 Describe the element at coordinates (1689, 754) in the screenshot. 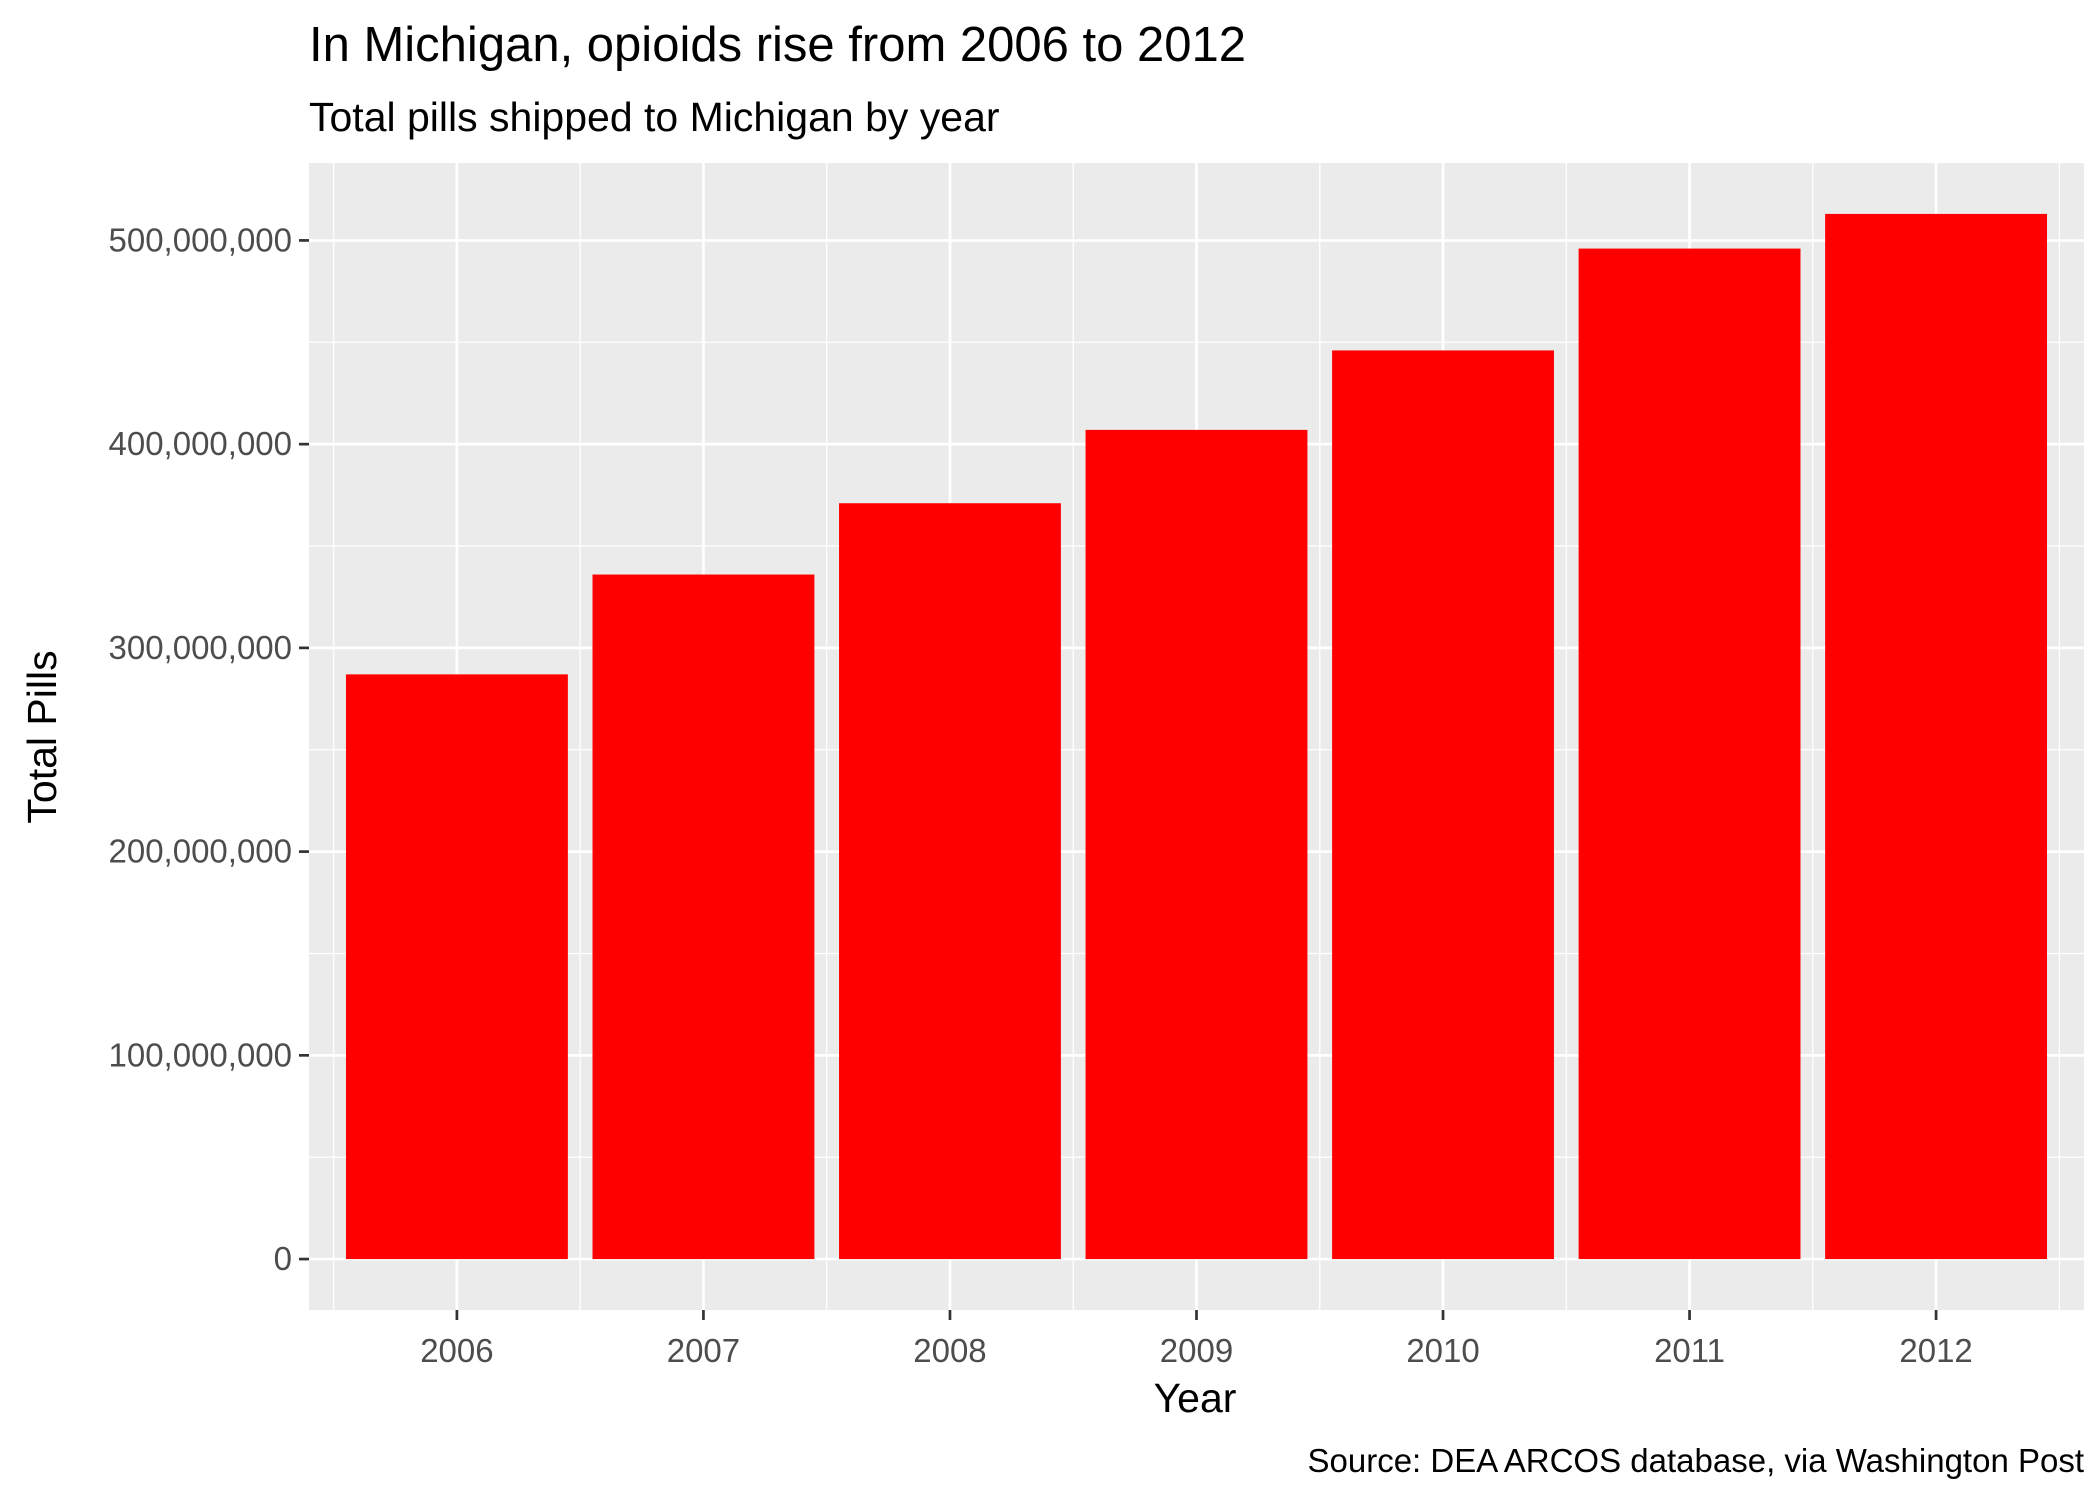

I see `bar-2011` at that location.